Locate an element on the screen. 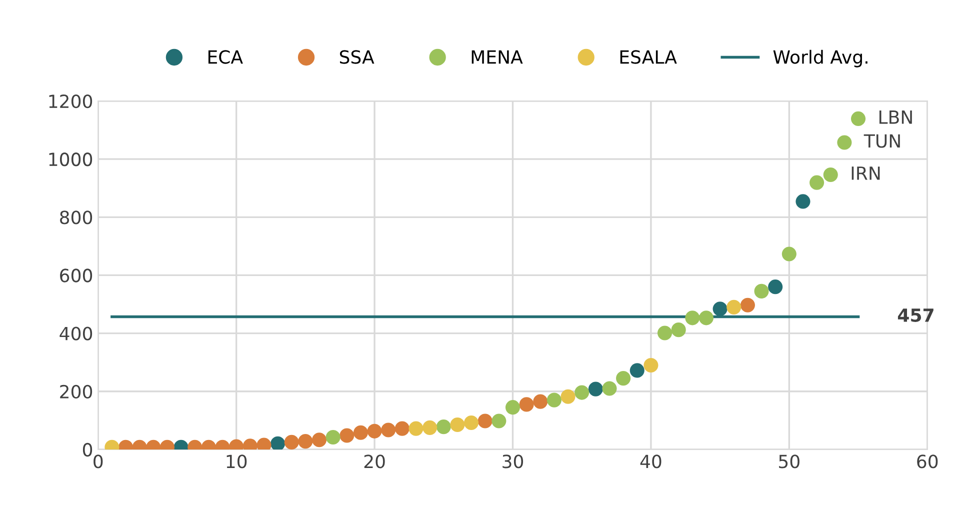 The image size is (962, 505). legend-label: ECA is located at coordinates (225, 57).